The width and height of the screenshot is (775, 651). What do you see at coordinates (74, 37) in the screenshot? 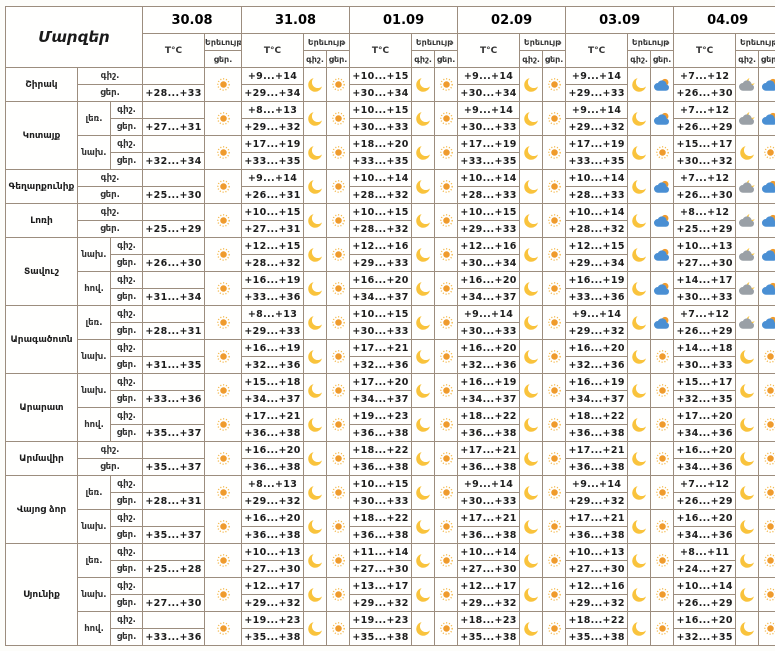
I see `table-title: Մարզեր` at bounding box center [74, 37].